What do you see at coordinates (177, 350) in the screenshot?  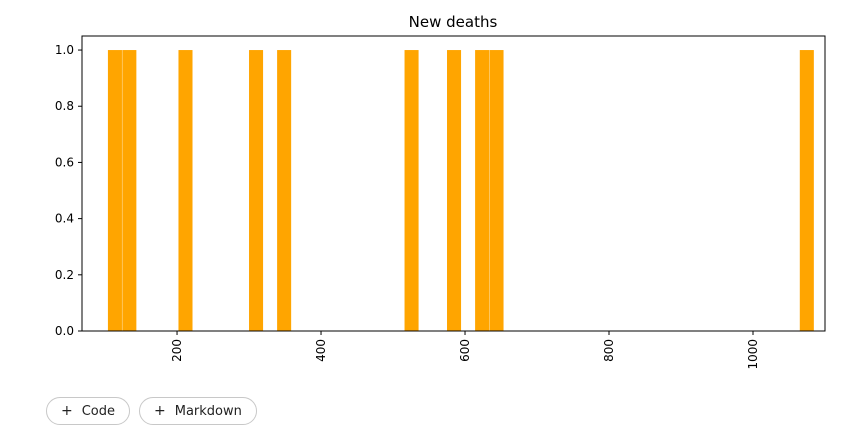 I see `x-tick-label: 200` at bounding box center [177, 350].